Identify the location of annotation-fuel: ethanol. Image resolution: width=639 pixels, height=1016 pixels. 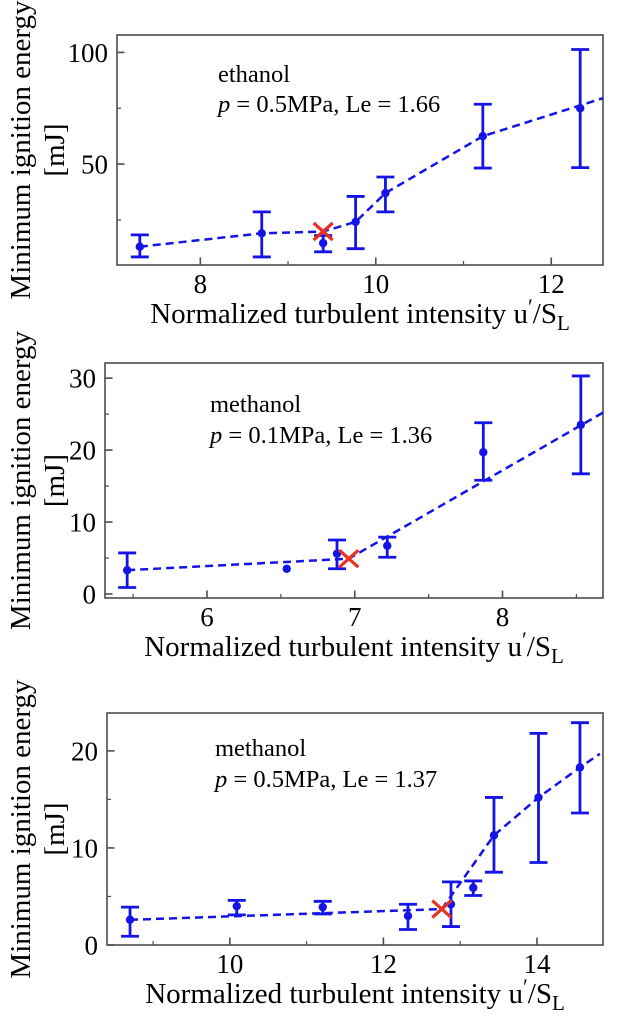
(254, 74).